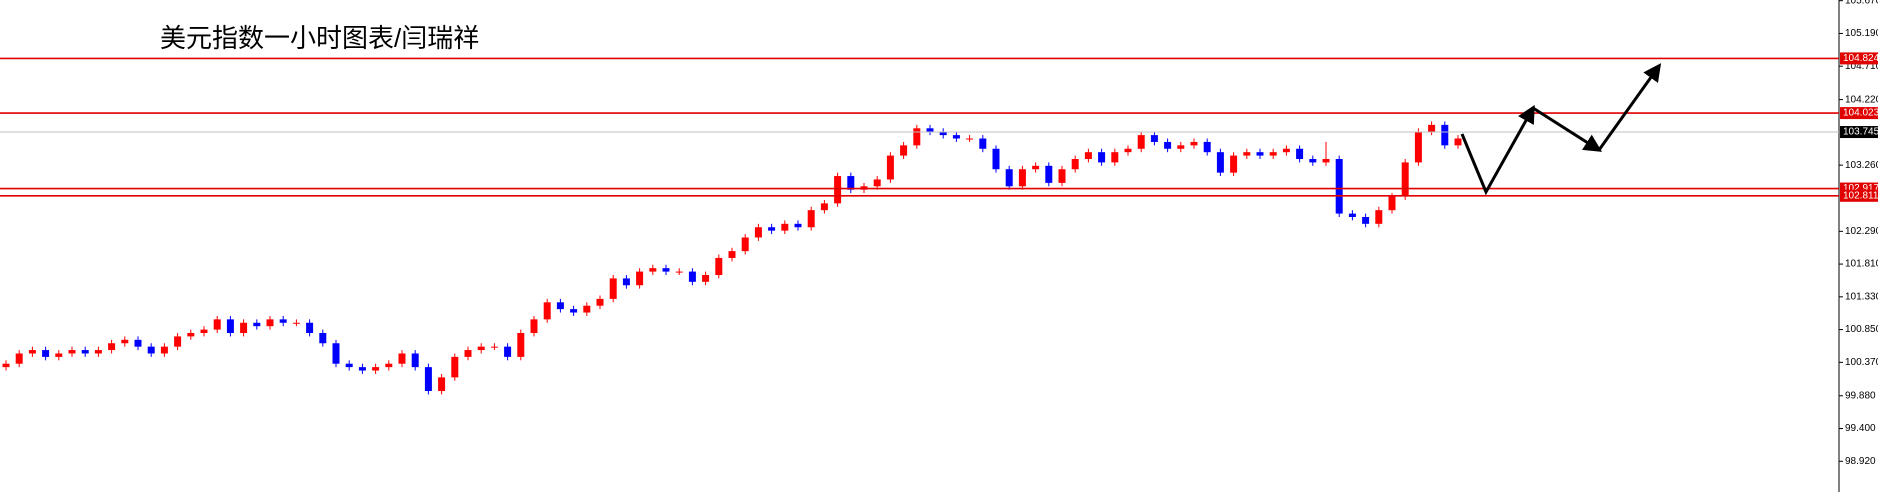 This screenshot has height=492, width=1878. Describe the element at coordinates (1861, 296) in the screenshot. I see `y-tick-label: 101.330` at that location.